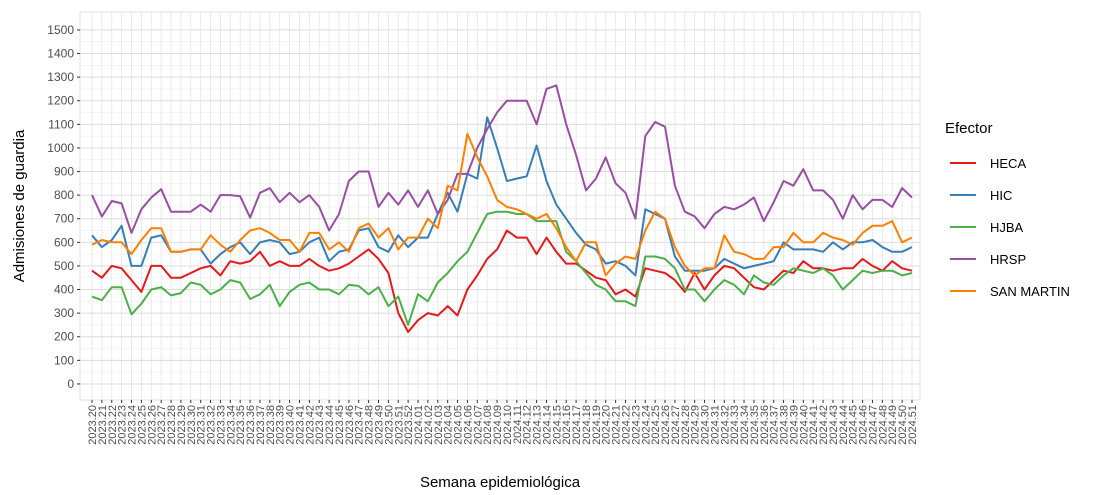 The image size is (1102, 495). What do you see at coordinates (64, 195) in the screenshot?
I see `y-tick-label: 800` at bounding box center [64, 195].